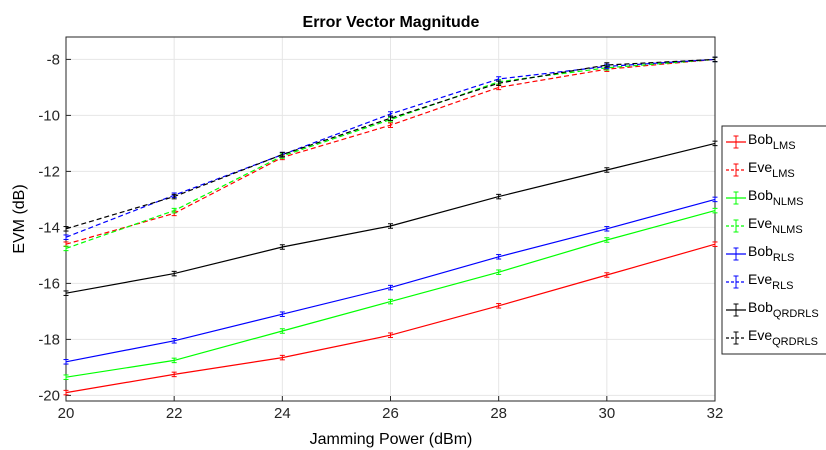  What do you see at coordinates (49, 171) in the screenshot?
I see `y-tick-label: -12` at bounding box center [49, 171].